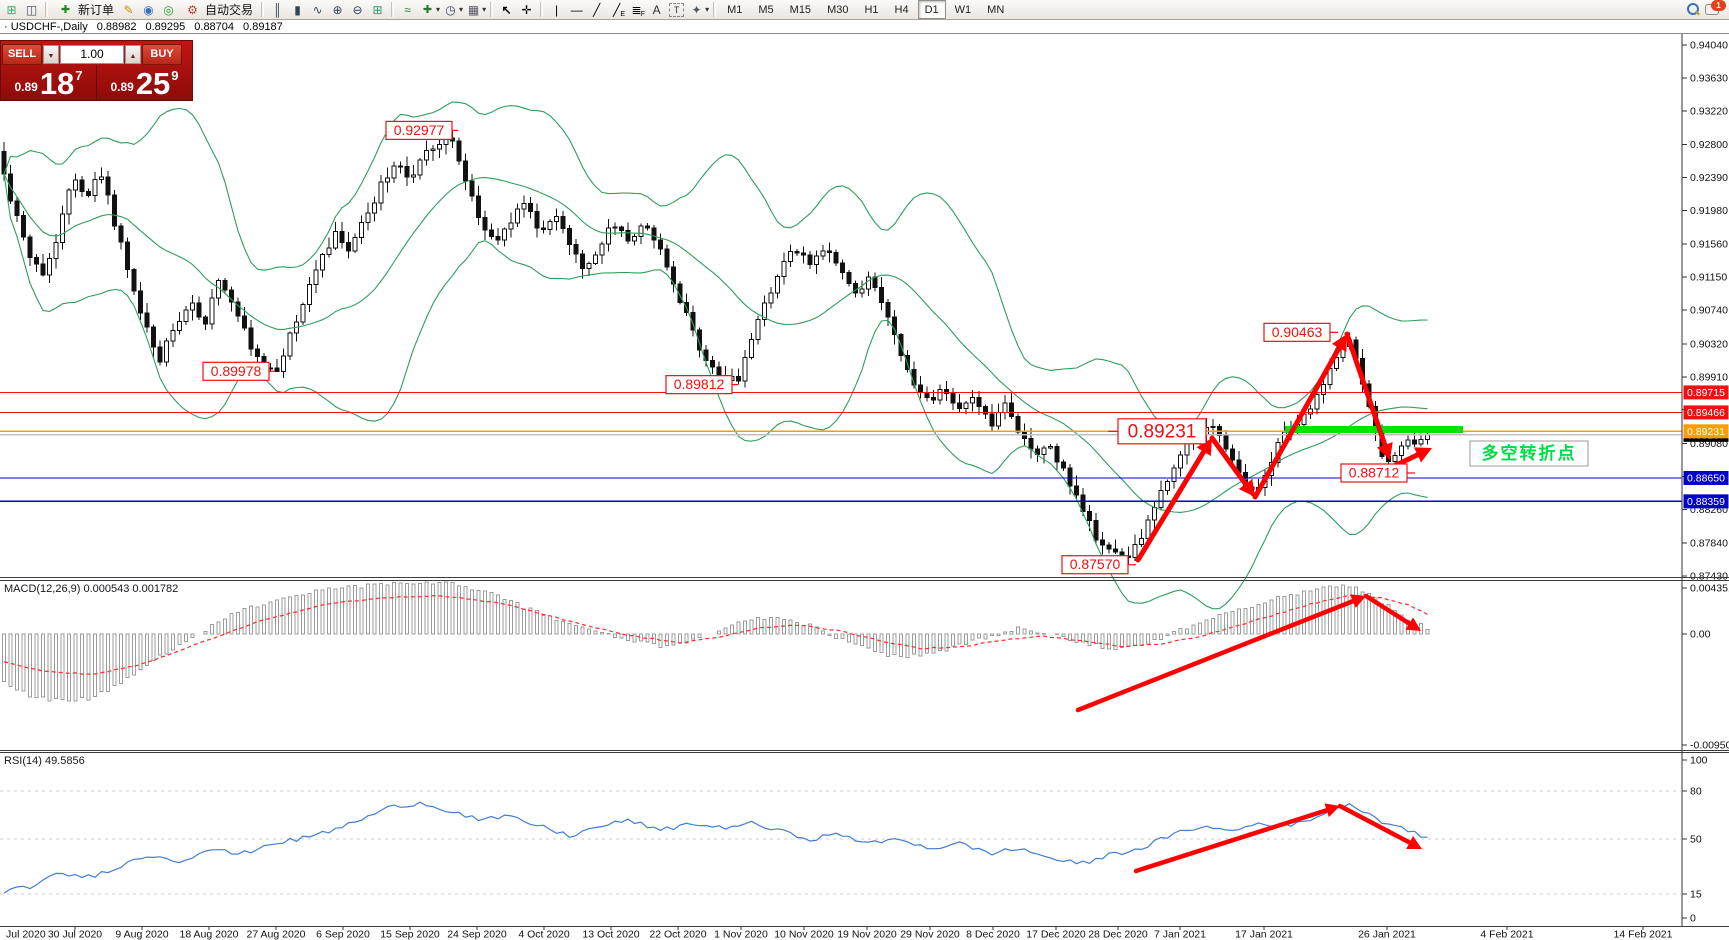  What do you see at coordinates (450, 9) in the screenshot?
I see `period-clock-icon` at bounding box center [450, 9].